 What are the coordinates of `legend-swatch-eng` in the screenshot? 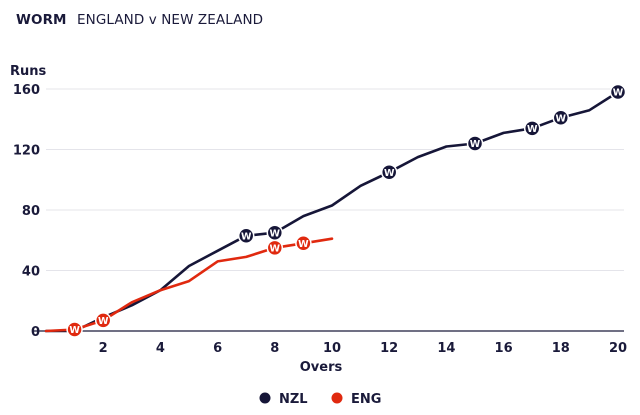 It's located at (337, 398).